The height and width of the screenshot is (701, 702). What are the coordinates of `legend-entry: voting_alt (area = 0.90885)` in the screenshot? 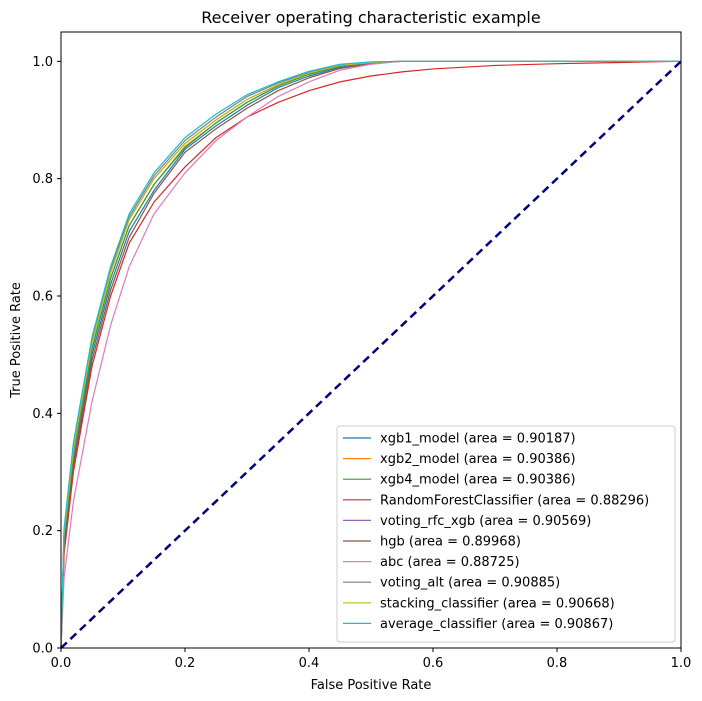 It's located at (470, 583).